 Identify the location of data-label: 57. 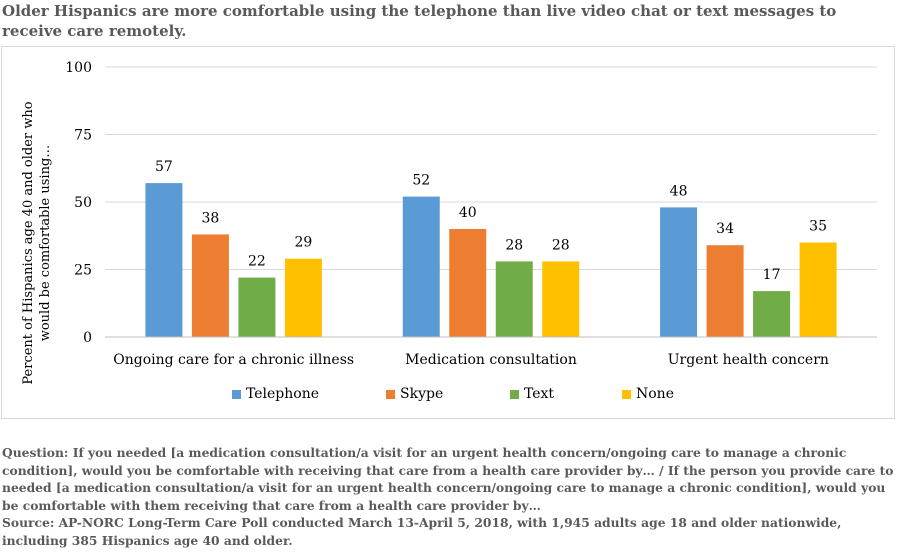
(164, 167).